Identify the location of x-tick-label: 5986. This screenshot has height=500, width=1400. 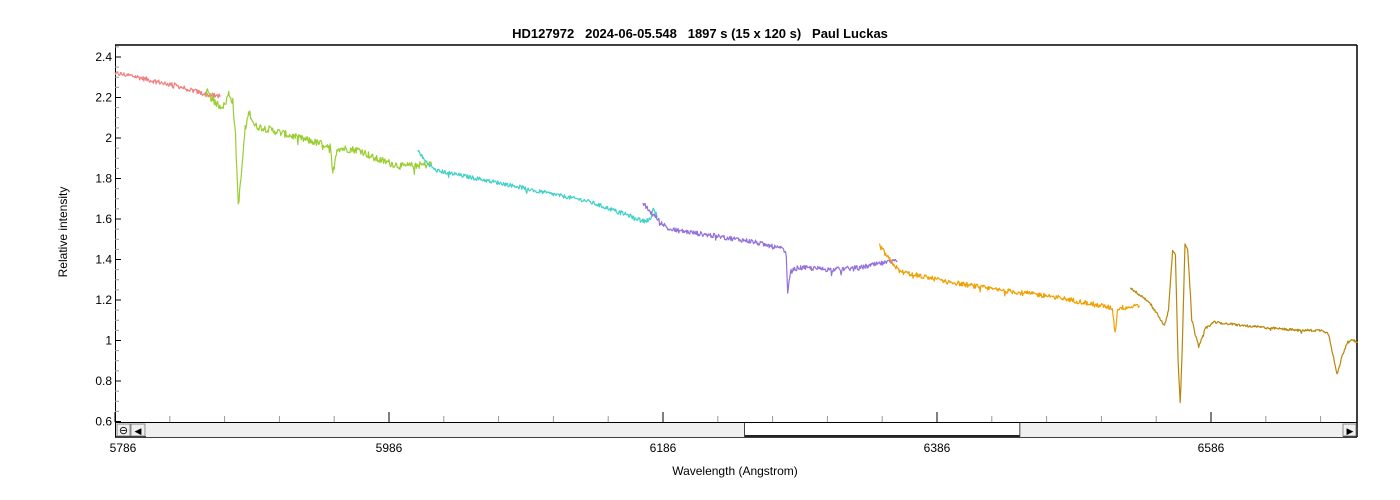
(389, 448).